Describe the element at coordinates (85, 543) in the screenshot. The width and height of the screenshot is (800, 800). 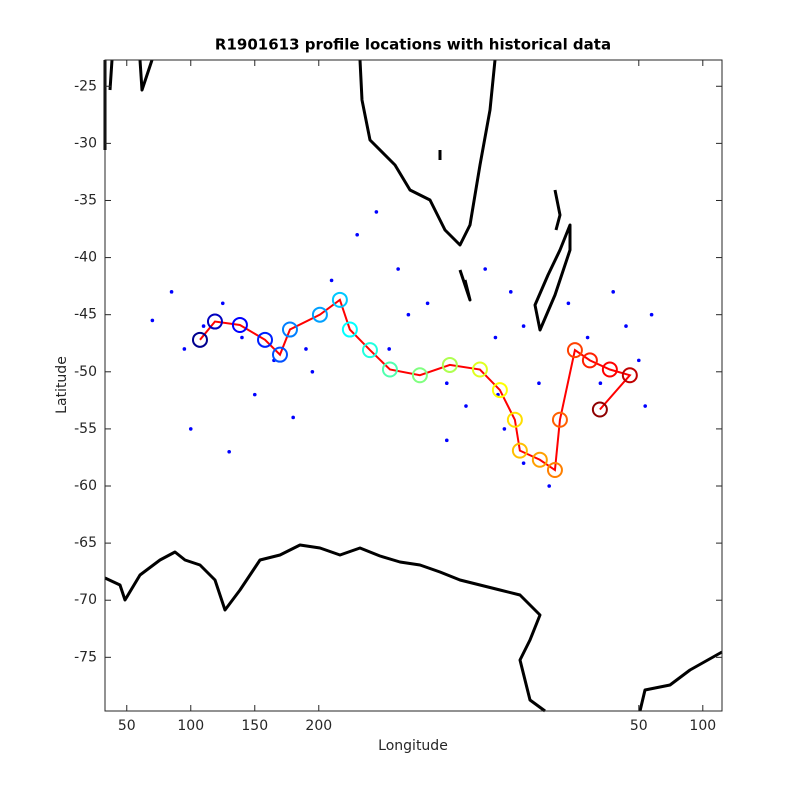
I see `y-tick-label: -65` at that location.